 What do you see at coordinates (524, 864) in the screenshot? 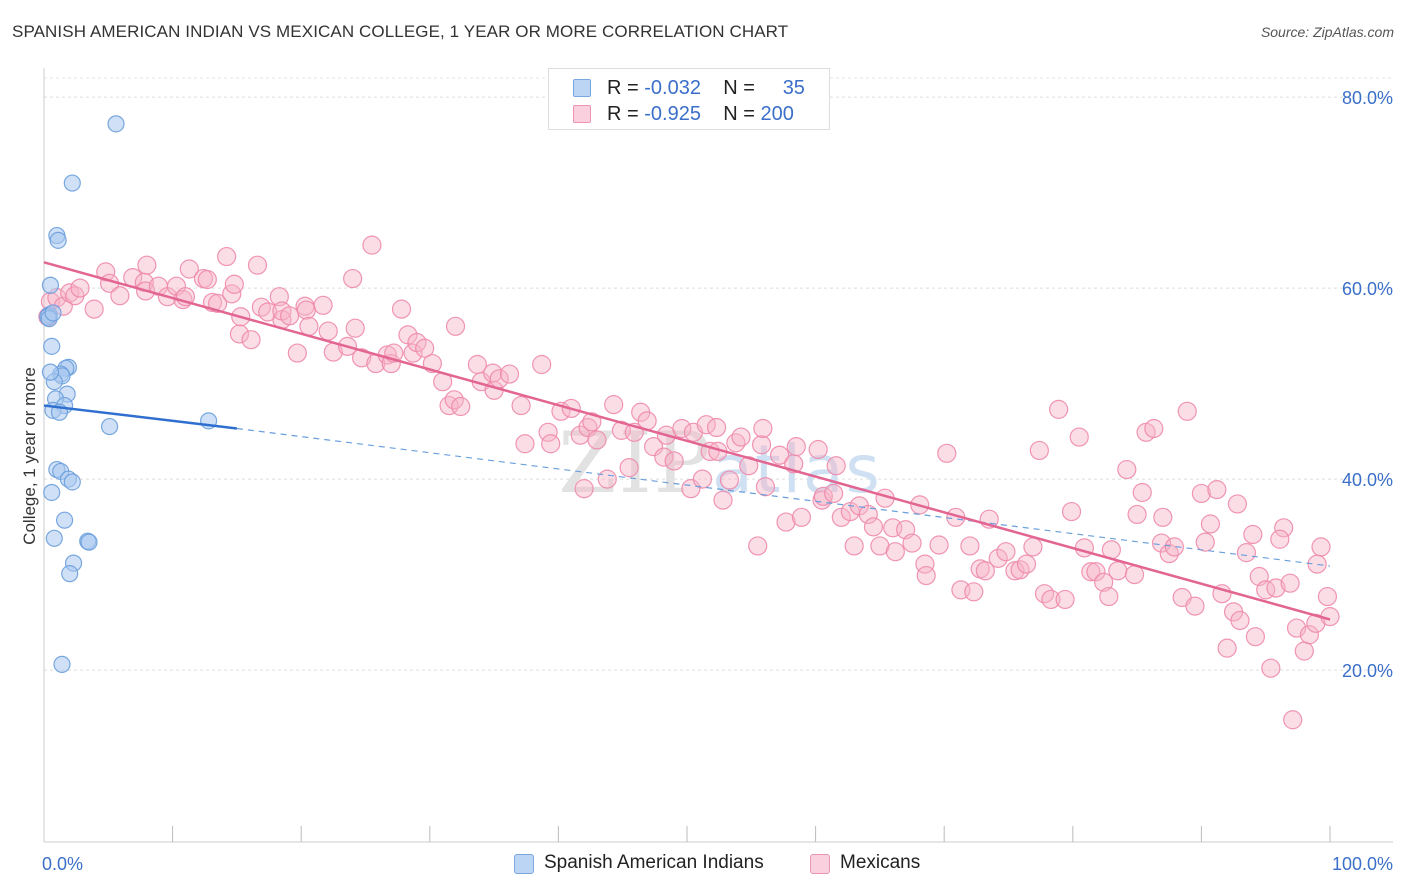
I see `bottom-legend-swatch-blue` at bounding box center [524, 864].